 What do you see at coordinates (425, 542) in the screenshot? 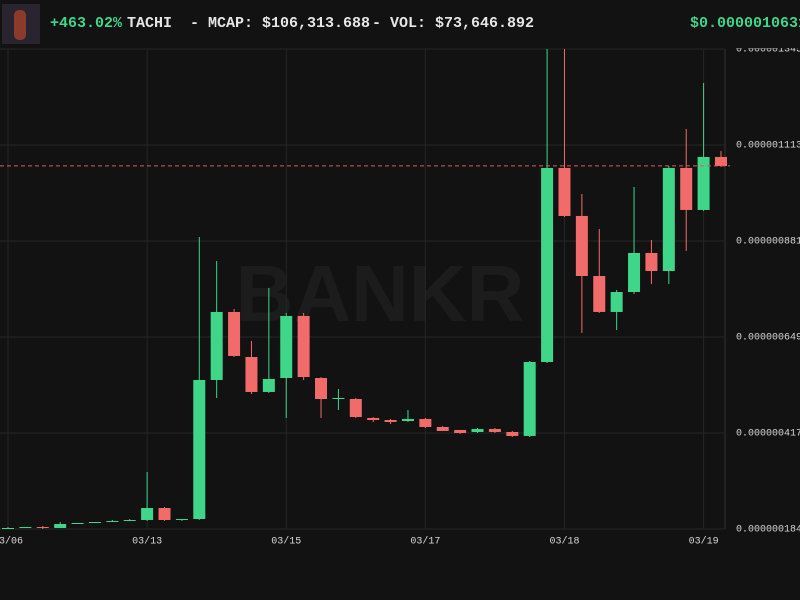
I see `x-tick-label: 03/17` at bounding box center [425, 542].